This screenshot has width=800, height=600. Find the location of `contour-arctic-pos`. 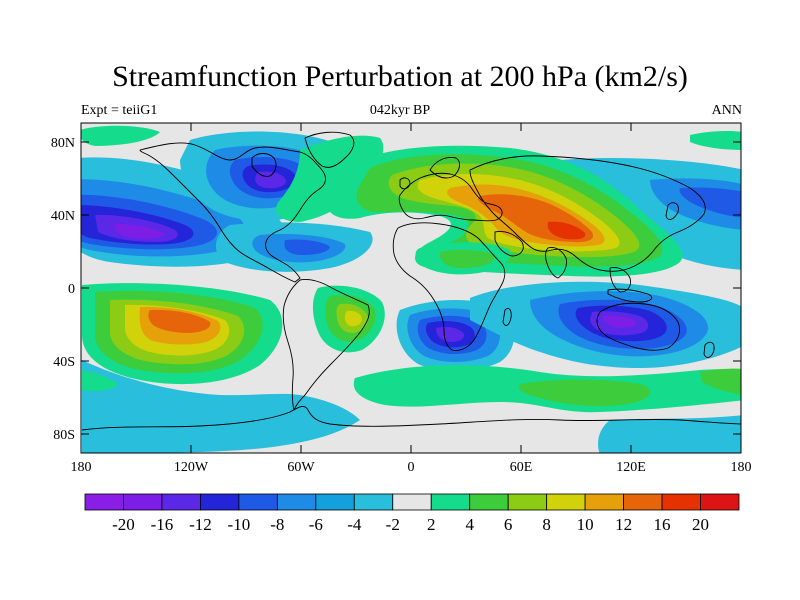

contour-arctic-pos is located at coordinates (120, 135).